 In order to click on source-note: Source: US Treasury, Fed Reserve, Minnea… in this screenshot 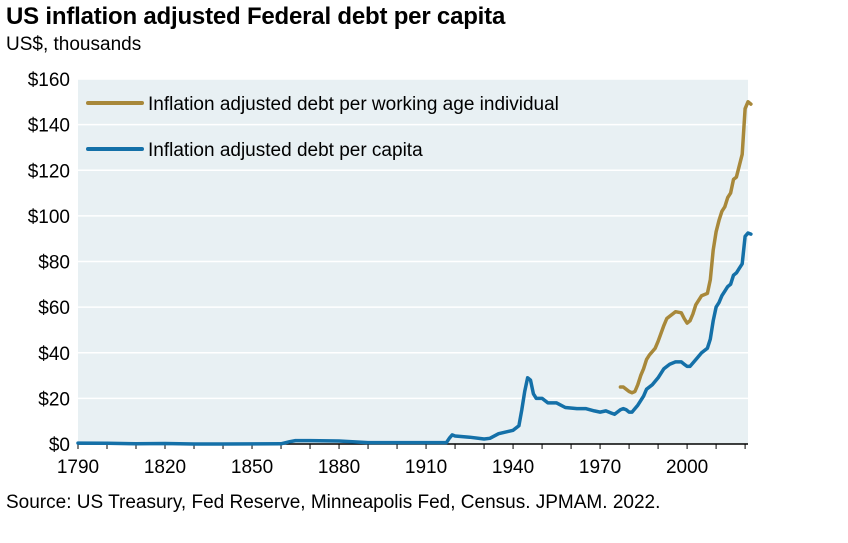, I will do `click(333, 502)`.